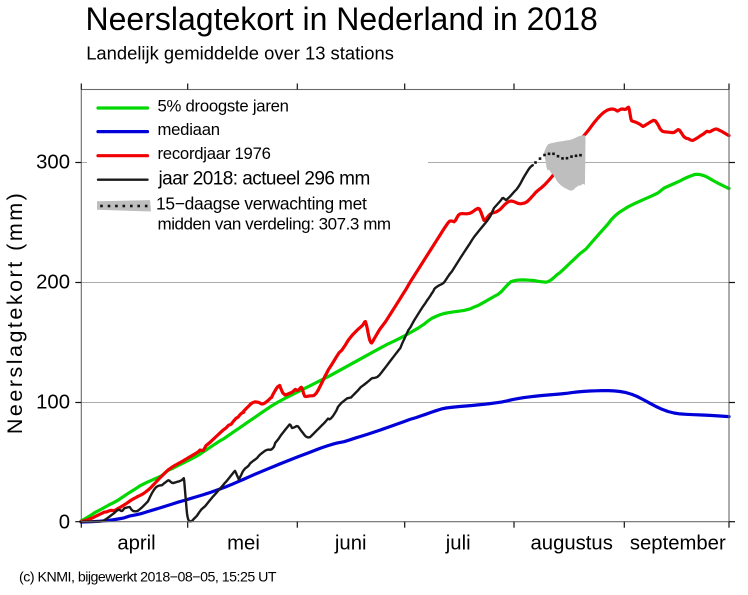 Image resolution: width=748 pixels, height=595 pixels. I want to click on svg-text: 5% droogste jaren, so click(223, 105).